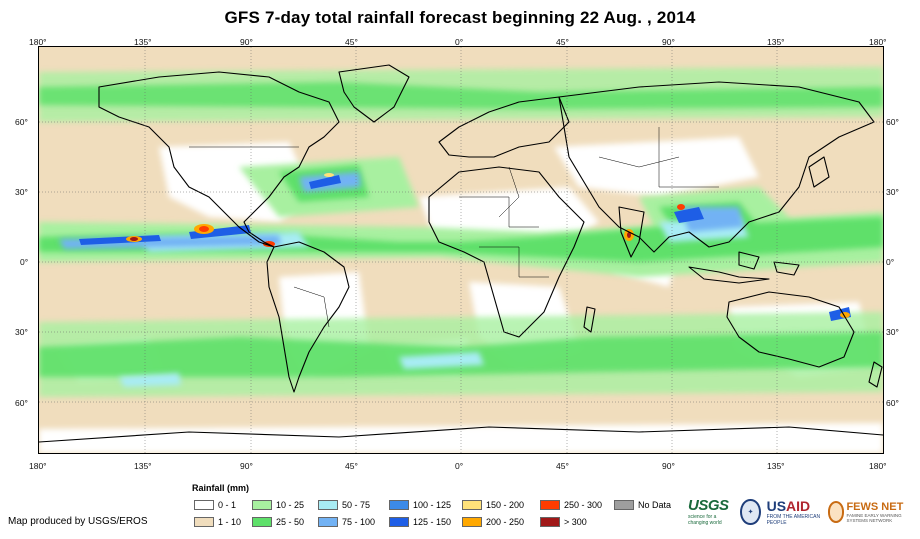 Image resolution: width=920 pixels, height=539 pixels. I want to click on greenland-outline, so click(374, 93).